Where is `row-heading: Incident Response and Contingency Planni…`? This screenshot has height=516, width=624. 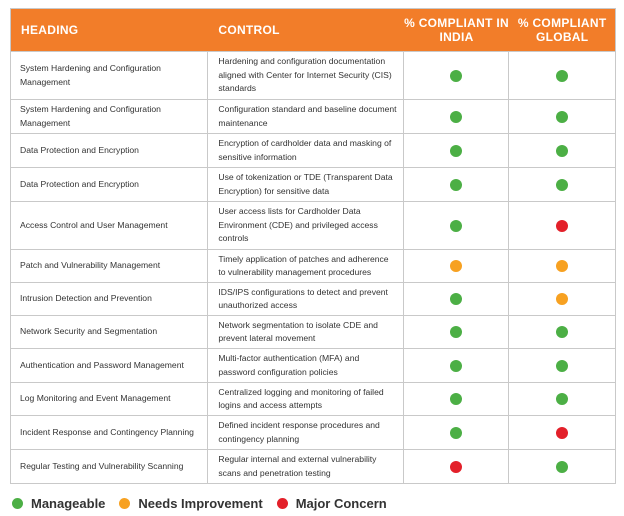
row-heading: Incident Response and Contingency Planni… is located at coordinates (110, 432).